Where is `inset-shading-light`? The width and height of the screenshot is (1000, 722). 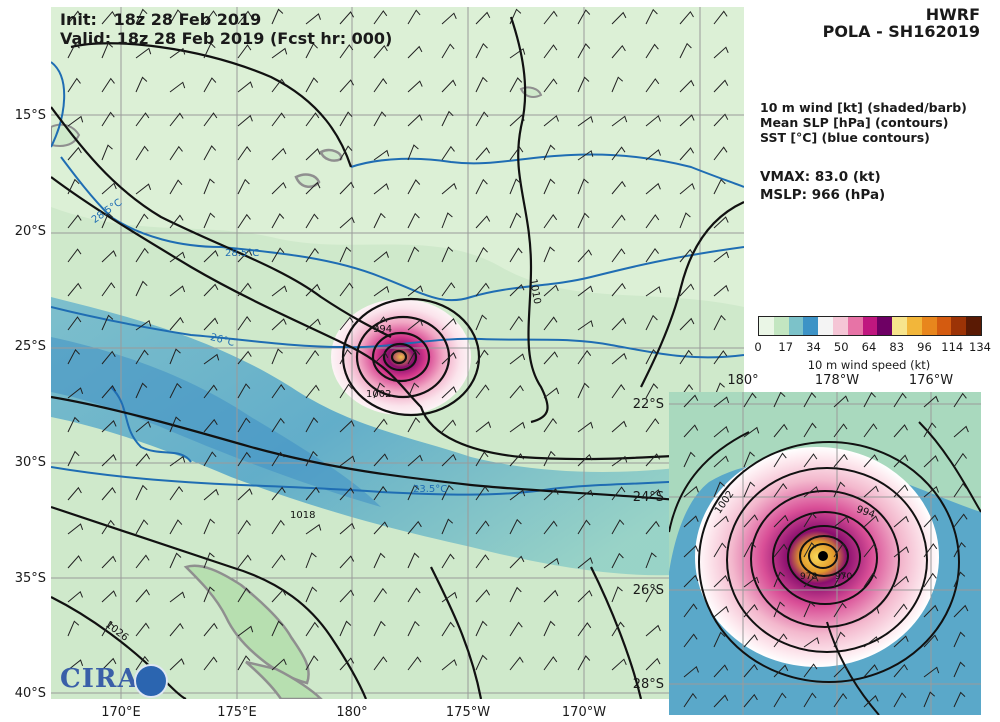 inset-shading-light is located at coordinates (825, 482).